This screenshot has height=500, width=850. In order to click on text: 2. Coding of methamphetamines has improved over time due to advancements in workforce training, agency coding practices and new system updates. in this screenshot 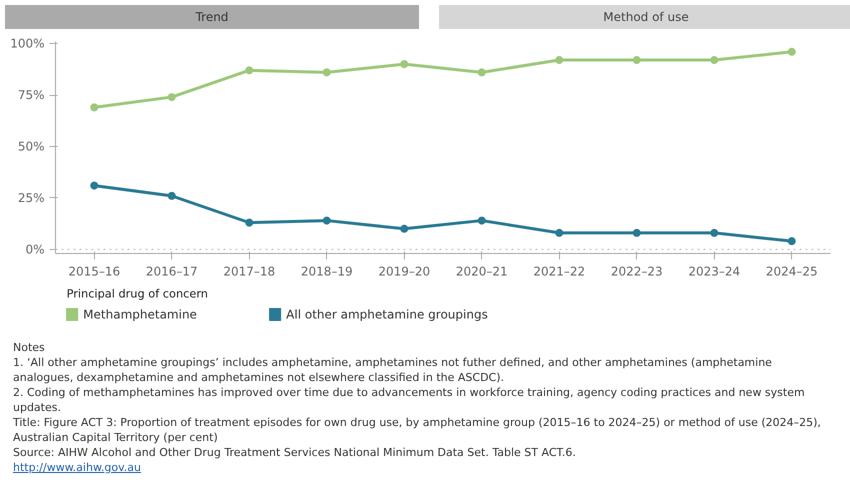, I will do `click(409, 400)`.